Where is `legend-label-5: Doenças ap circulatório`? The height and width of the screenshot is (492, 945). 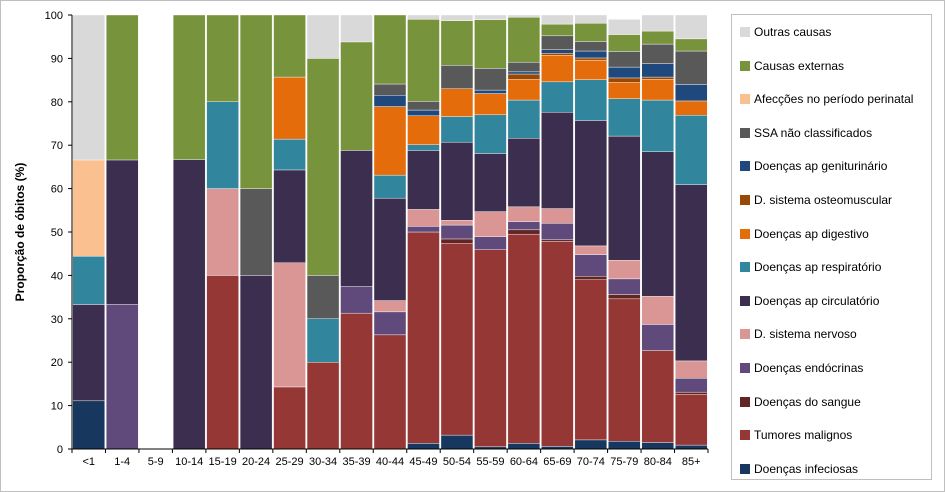 legend-label-5: Doenças ap circulatório is located at coordinates (817, 300).